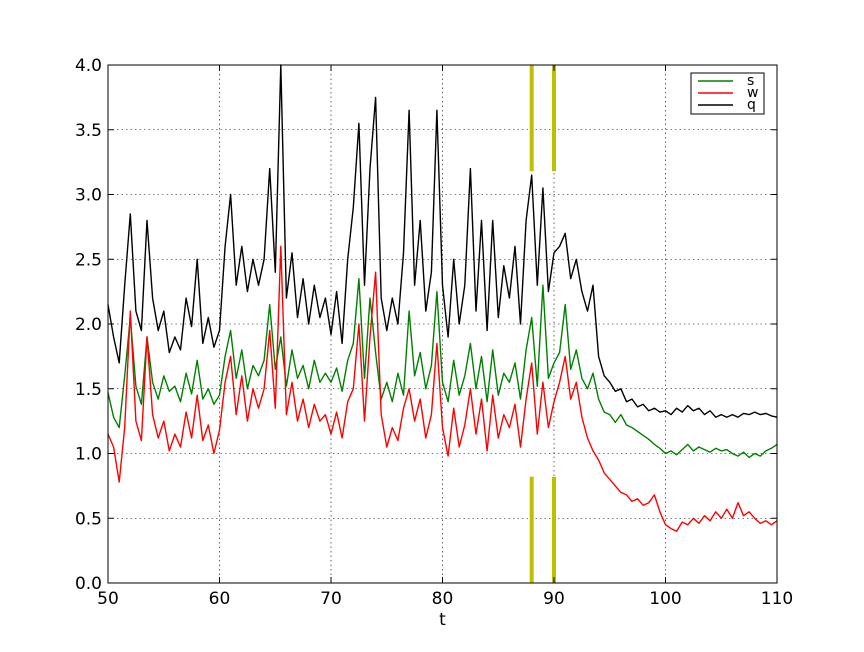  I want to click on y-tick-label: 2.0, so click(88, 325).